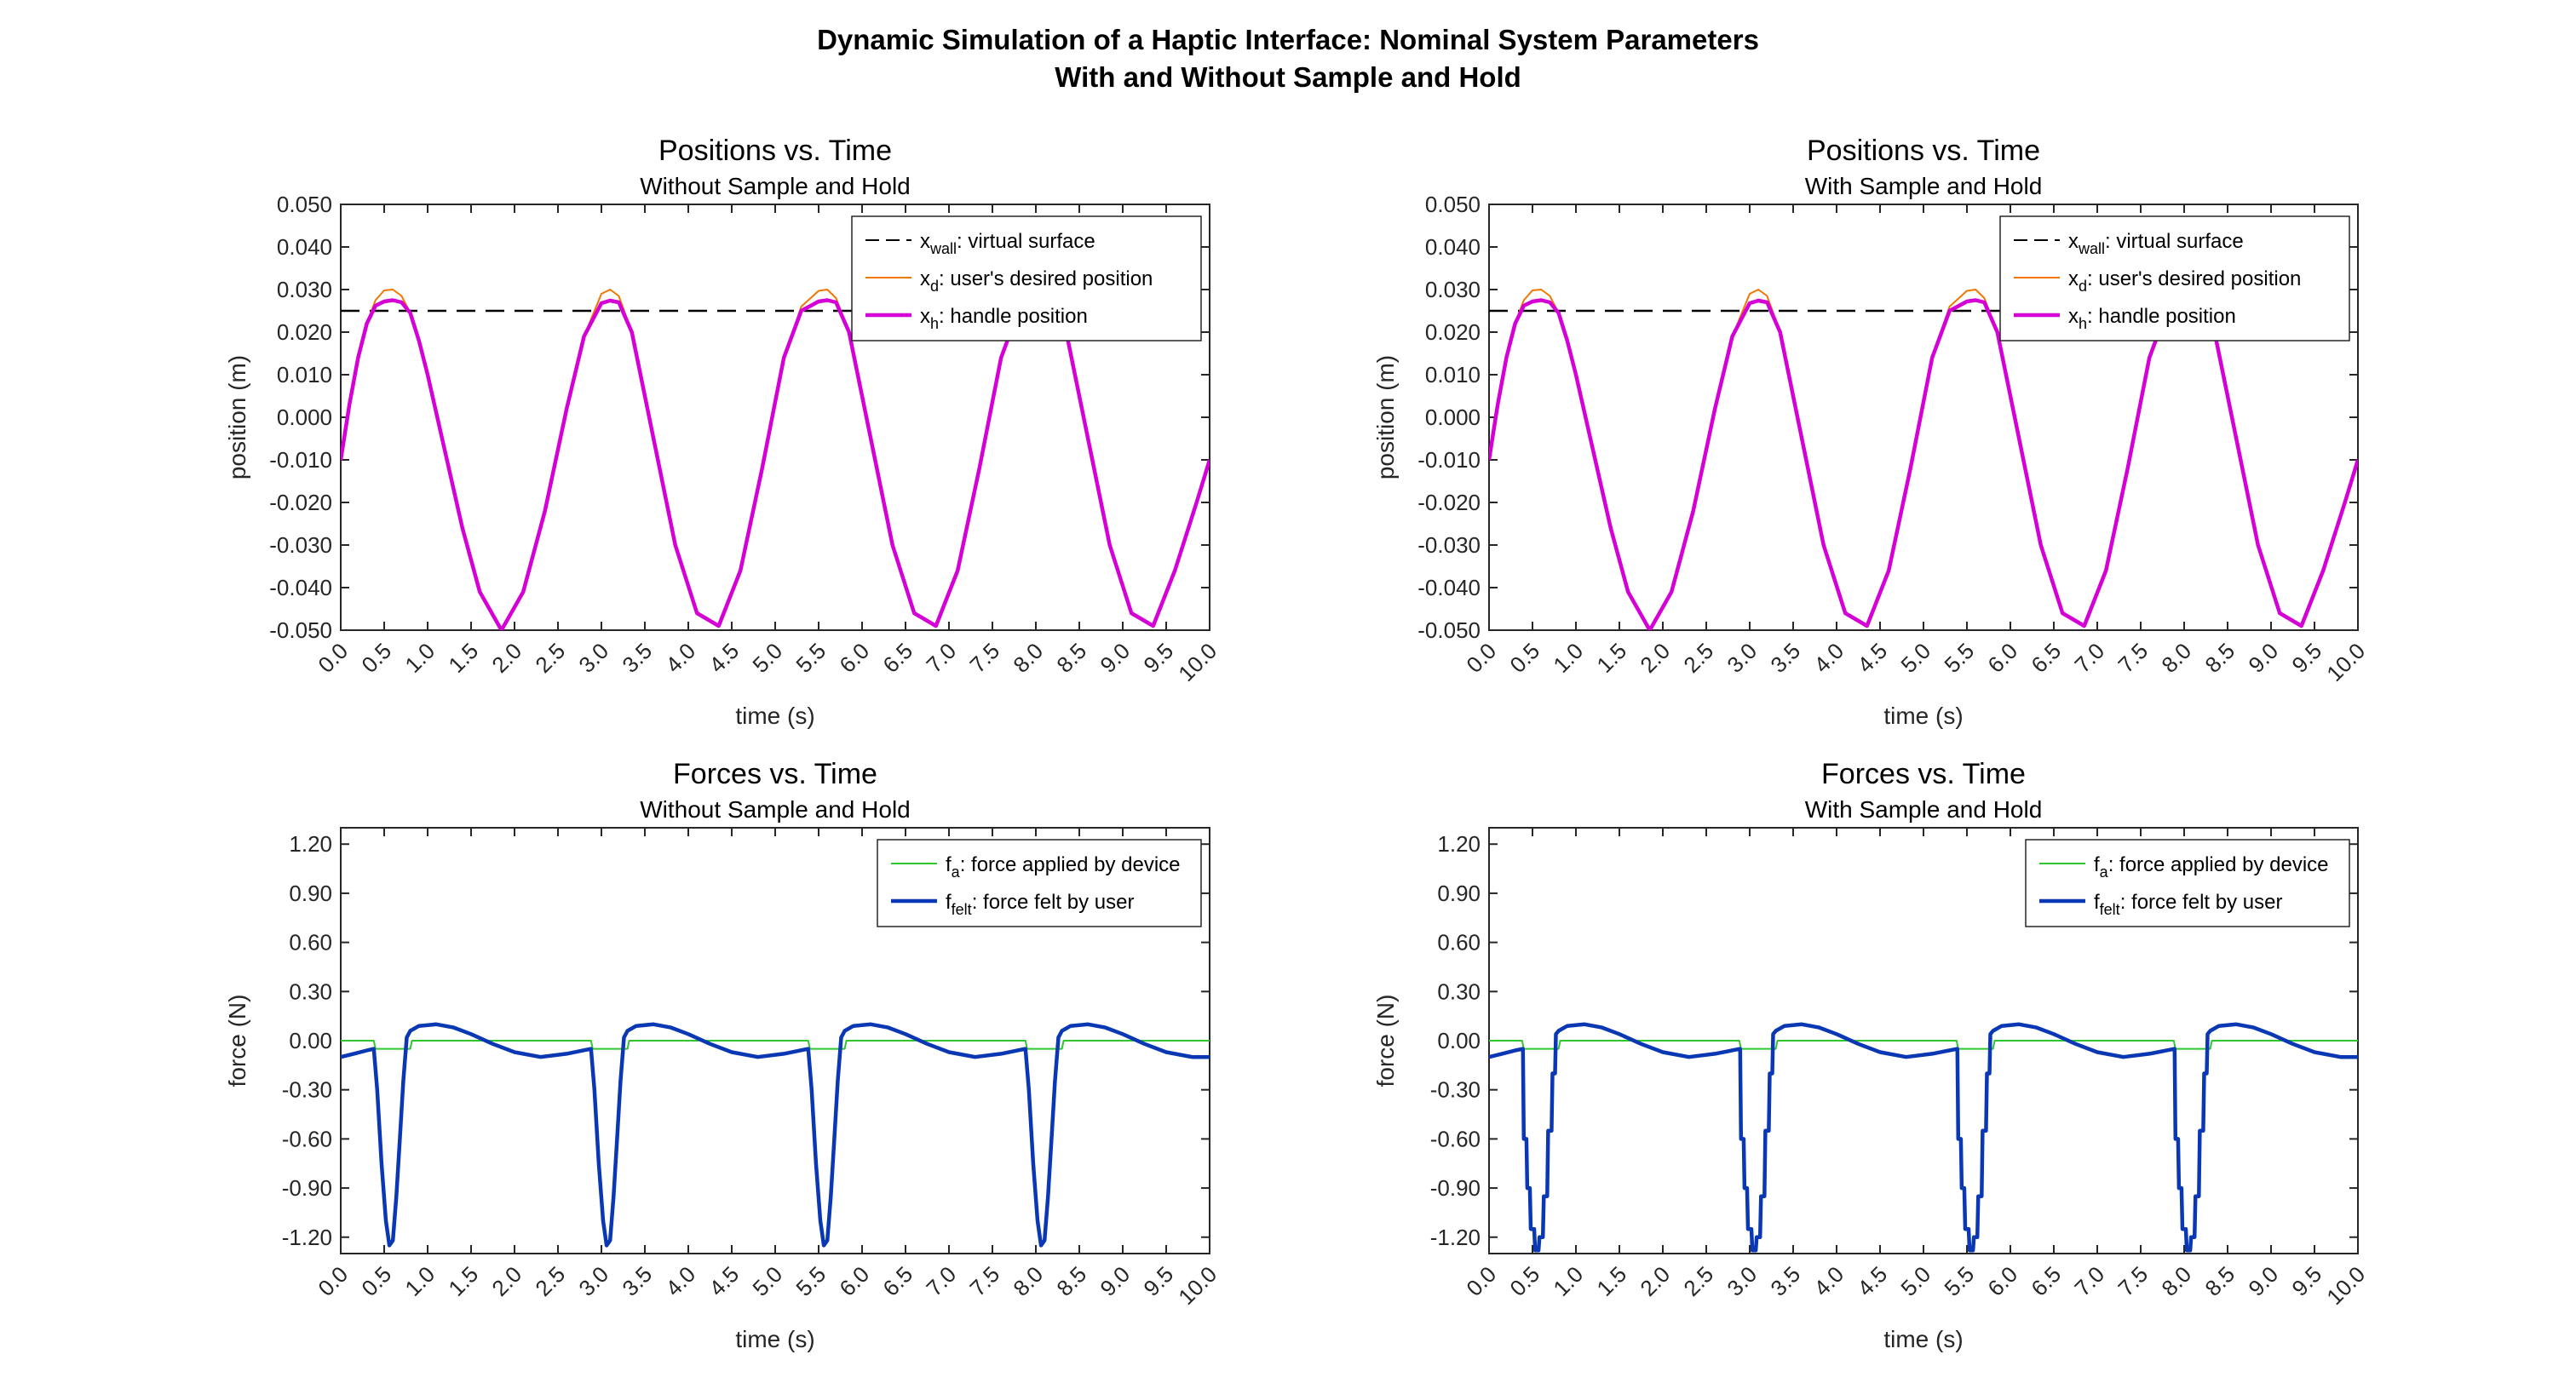 This screenshot has width=2576, height=1383. I want to click on chart-subtitle: With Sample and Hold, so click(1924, 809).